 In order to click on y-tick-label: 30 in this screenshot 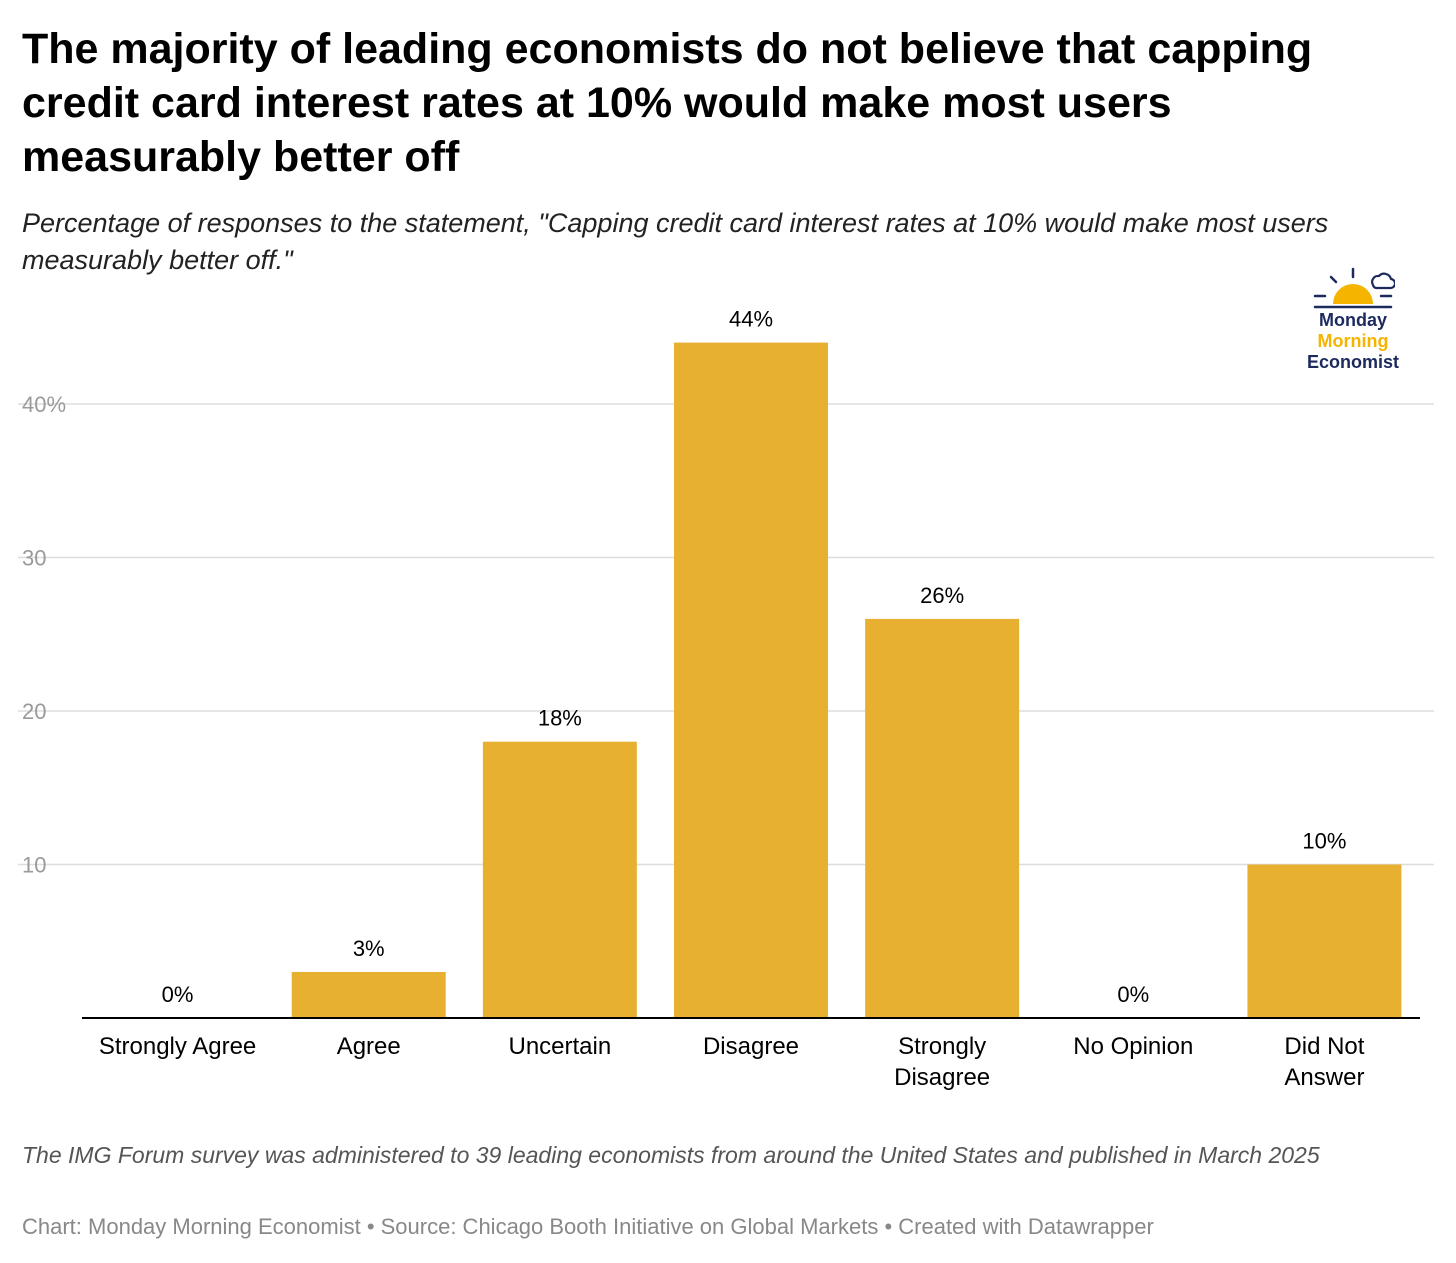, I will do `click(34, 558)`.